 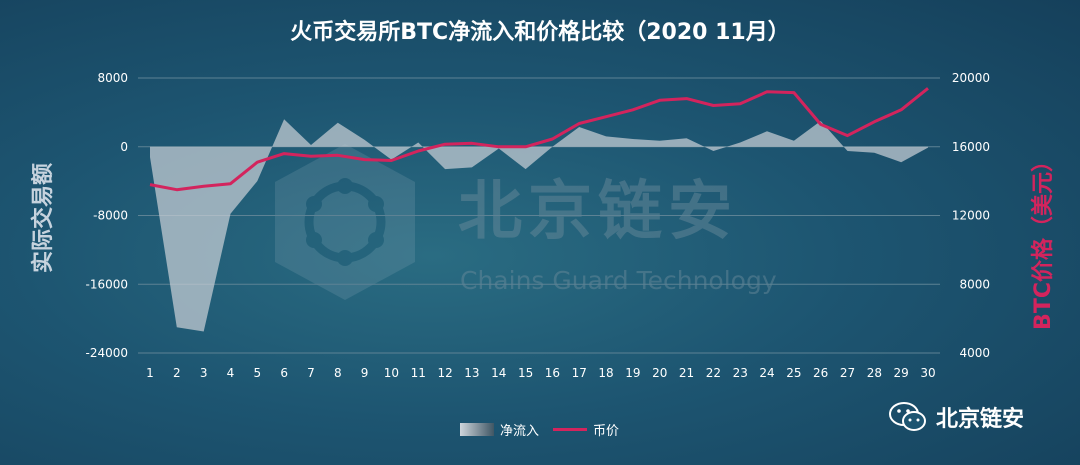 I want to click on y-axis-right-label: BTC价格（美元）, so click(x=1043, y=240).